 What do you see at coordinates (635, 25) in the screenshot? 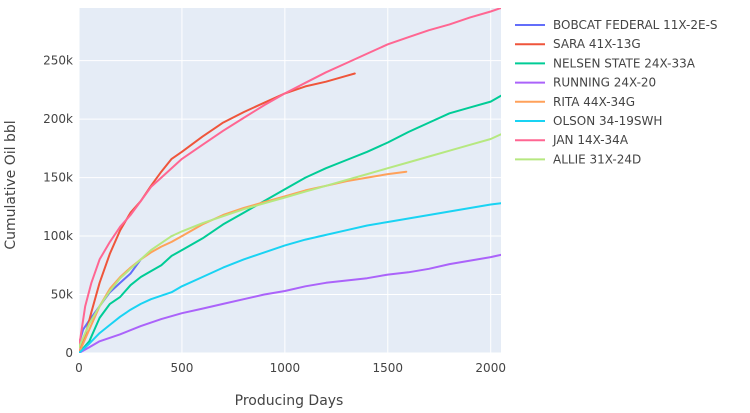
I see `legend-label: BOBCAT FEDERAL 11X-2E-S` at bounding box center [635, 25].